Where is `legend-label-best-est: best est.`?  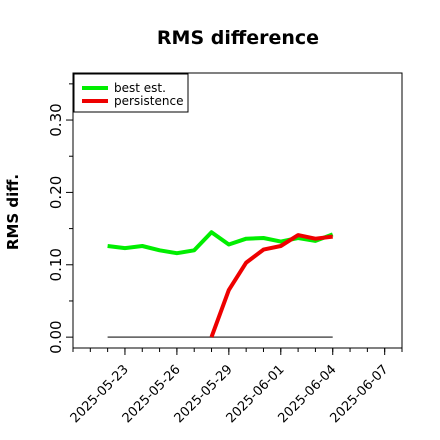 legend-label-best-est: best est. is located at coordinates (140, 88).